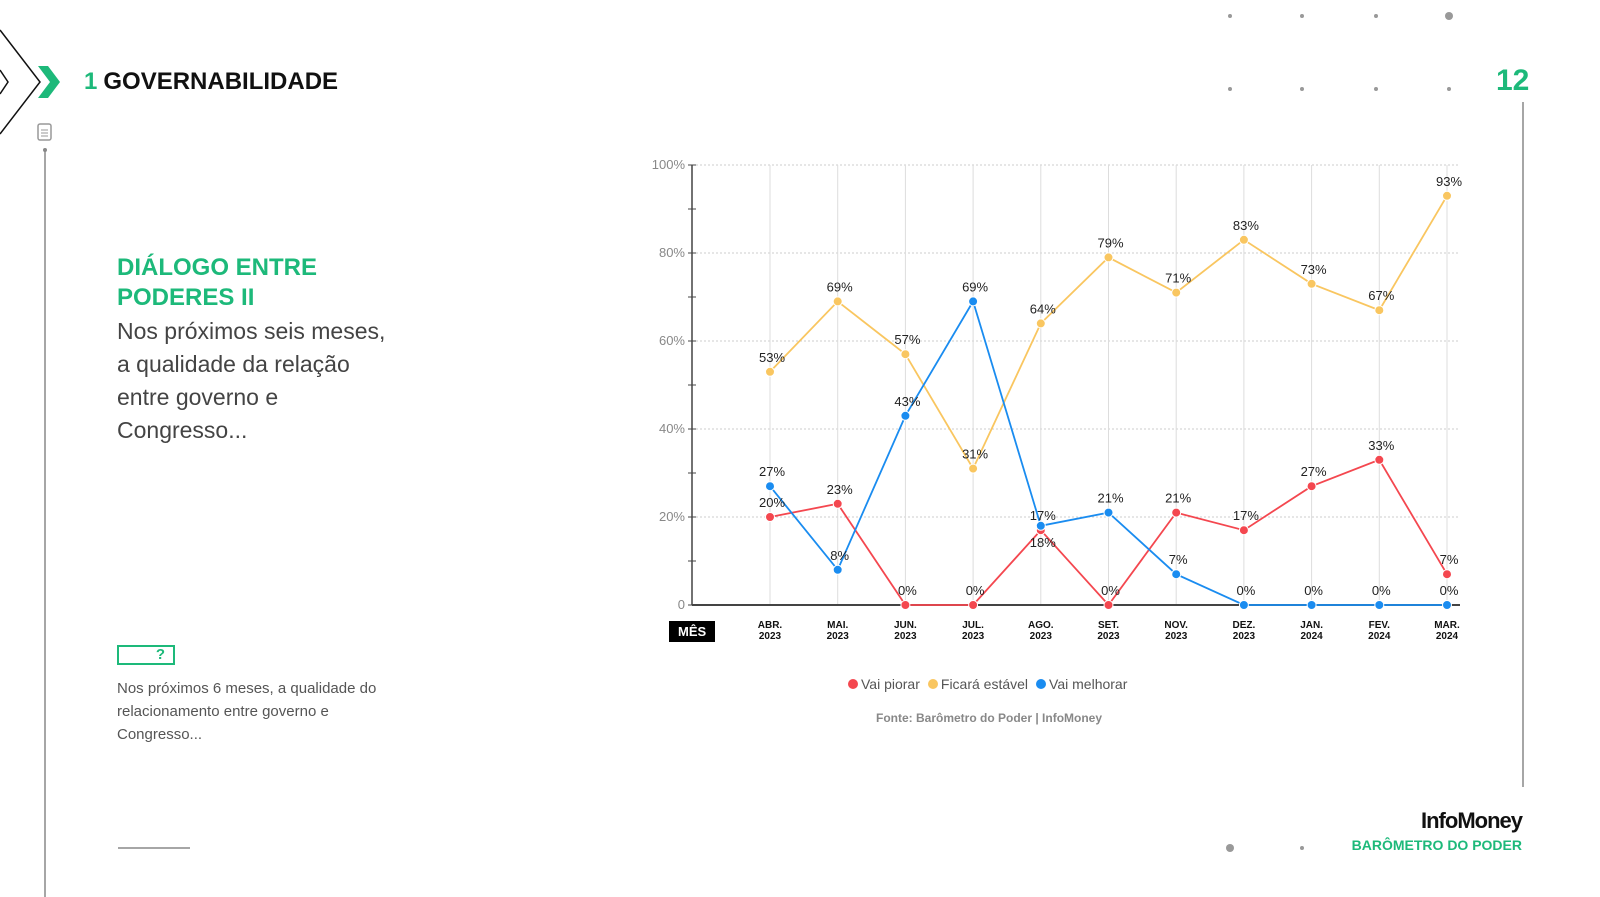  Describe the element at coordinates (772, 357) in the screenshot. I see `data-label: 53%` at that location.